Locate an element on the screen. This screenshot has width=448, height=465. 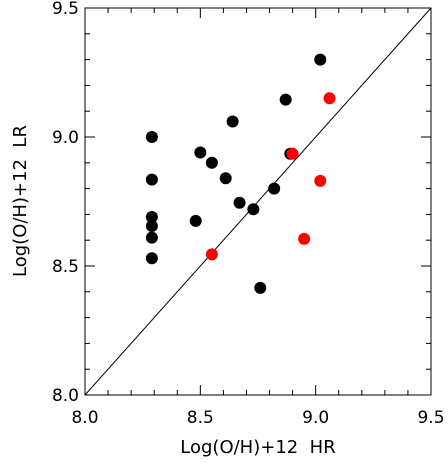
x-tick-label: 9.5 is located at coordinates (430, 418).